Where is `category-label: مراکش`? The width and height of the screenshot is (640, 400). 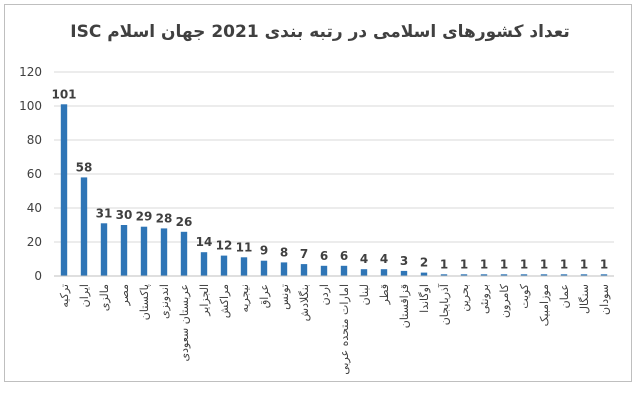 category-label: مراکش is located at coordinates (224, 301).